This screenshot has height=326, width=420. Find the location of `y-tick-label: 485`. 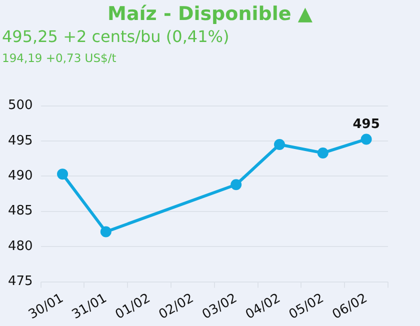

y-tick-label: 485 is located at coordinates (20, 211).